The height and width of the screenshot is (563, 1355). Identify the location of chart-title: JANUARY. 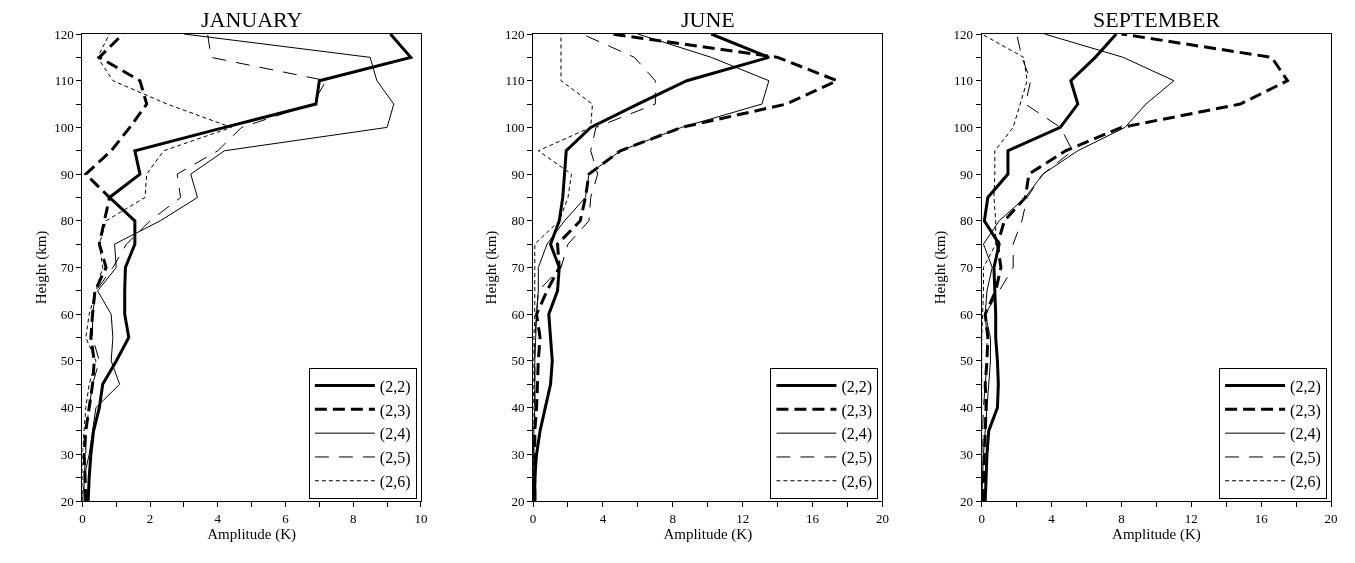
(252, 19).